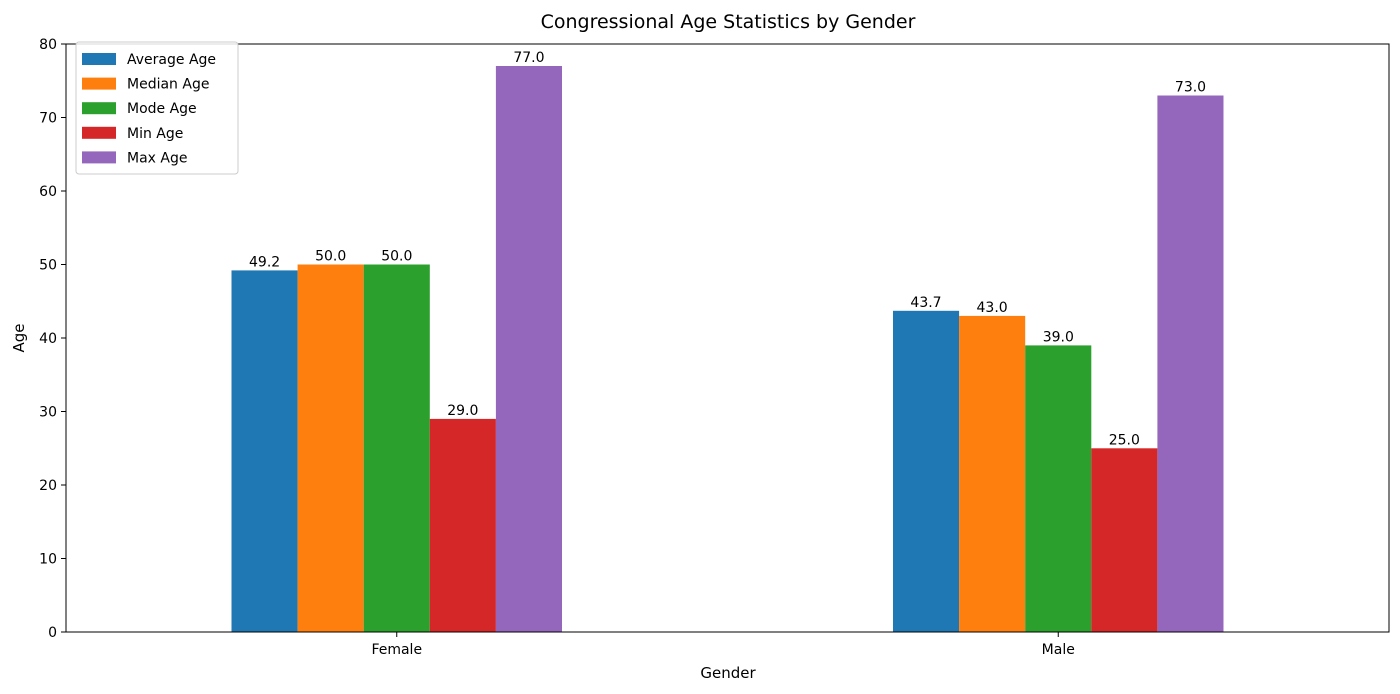  Describe the element at coordinates (925, 303) in the screenshot. I see `data-label-male-average-age: 43.7` at that location.